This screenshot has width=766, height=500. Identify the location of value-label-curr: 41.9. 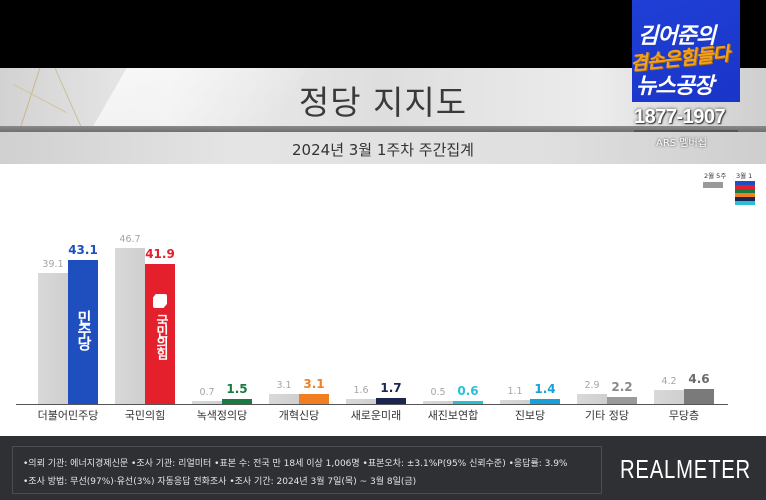
(160, 254).